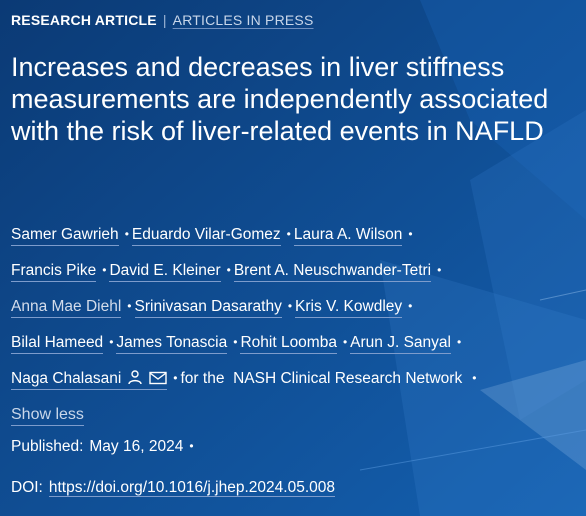 The width and height of the screenshot is (586, 516). What do you see at coordinates (400, 343) in the screenshot?
I see `author-link: Arun J. Sanyal` at bounding box center [400, 343].